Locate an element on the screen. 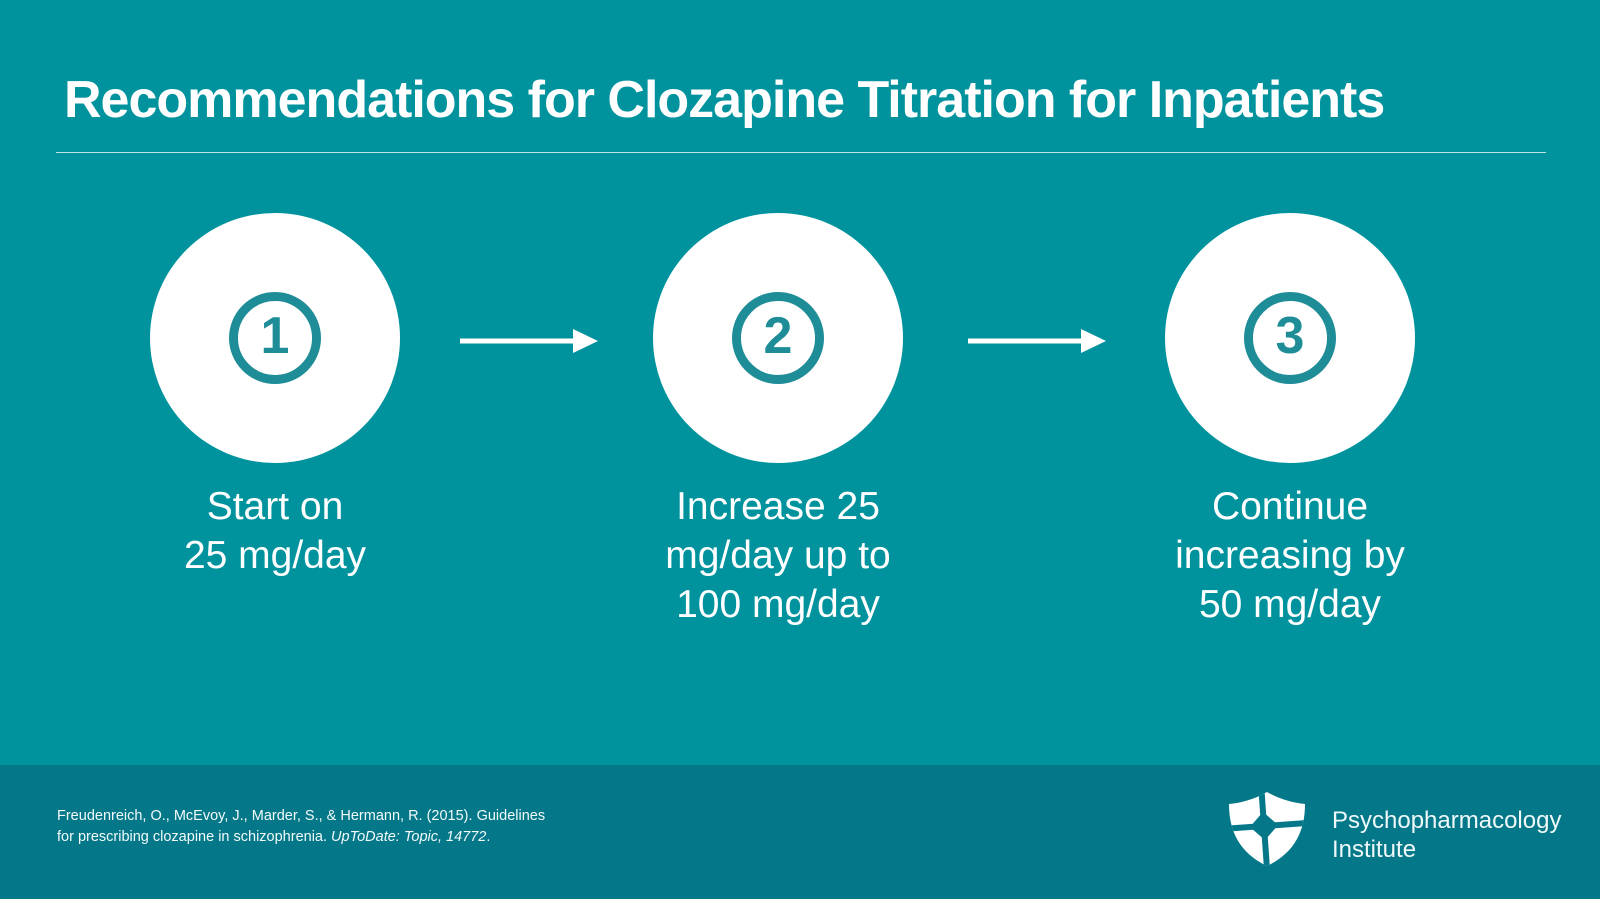  step-3-label-line-1: Continue is located at coordinates (1290, 506).